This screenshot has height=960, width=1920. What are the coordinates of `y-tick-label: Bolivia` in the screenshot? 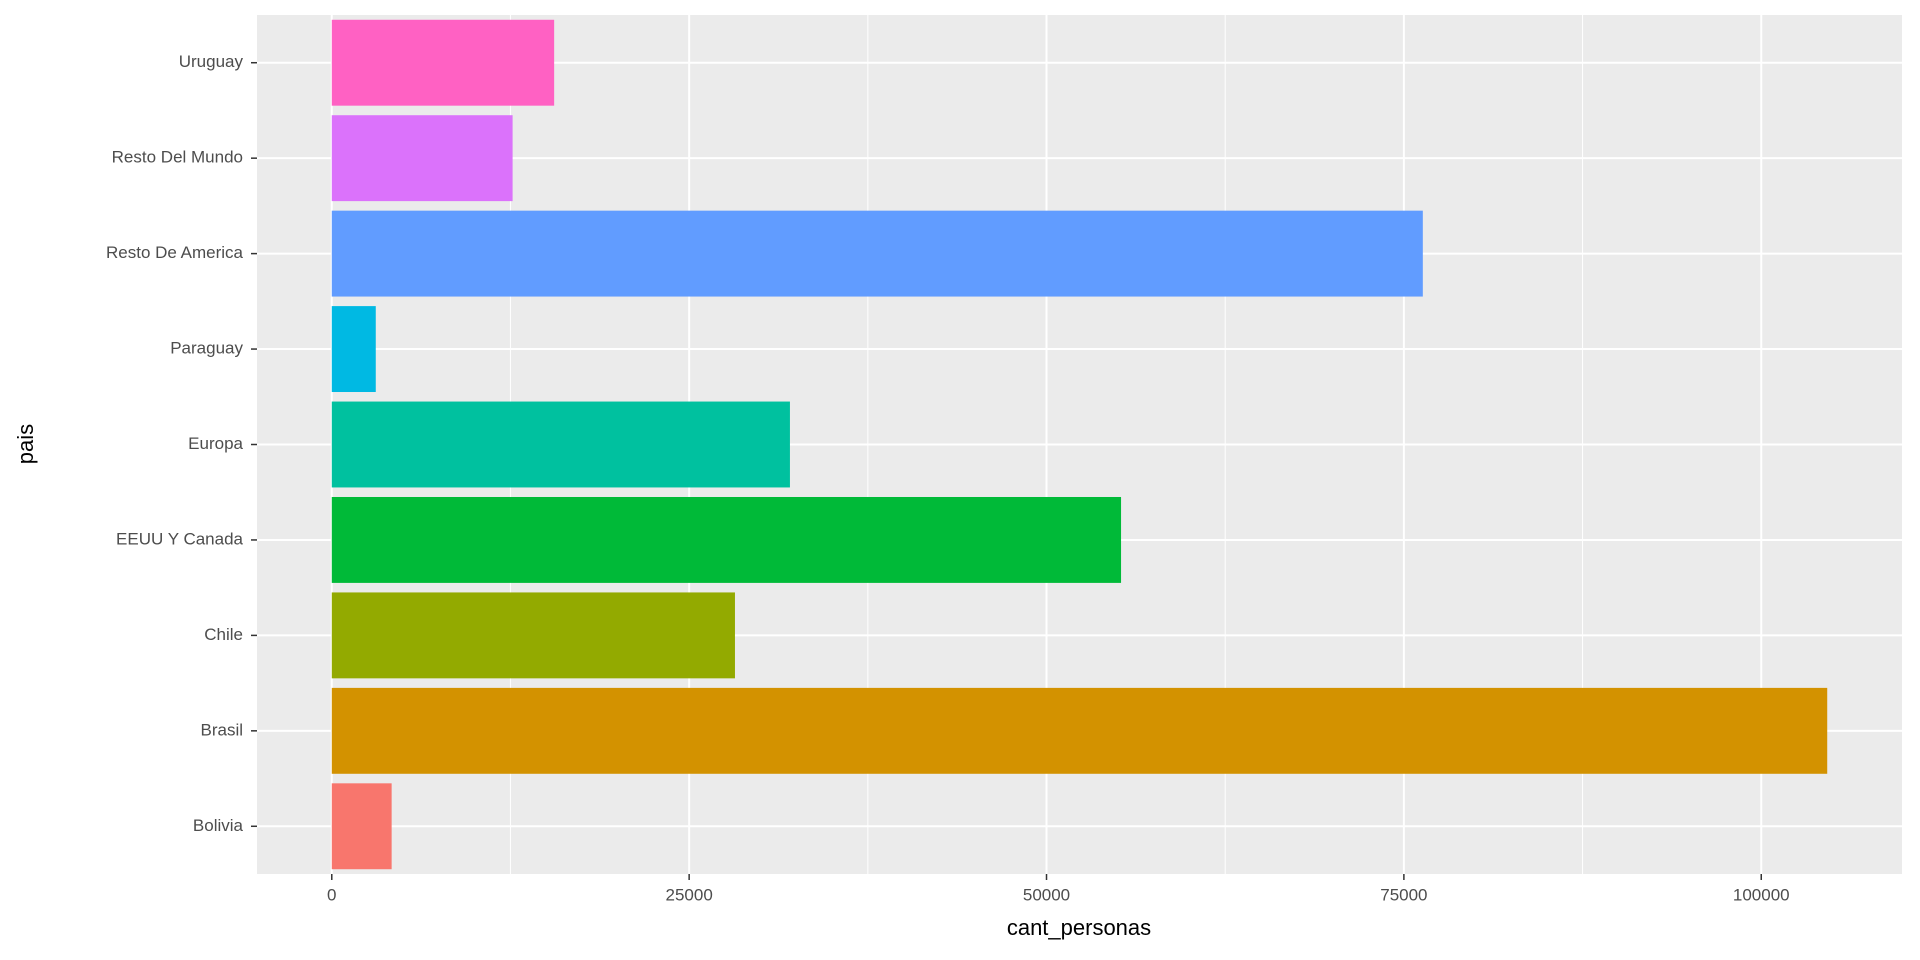 It's located at (218, 825).